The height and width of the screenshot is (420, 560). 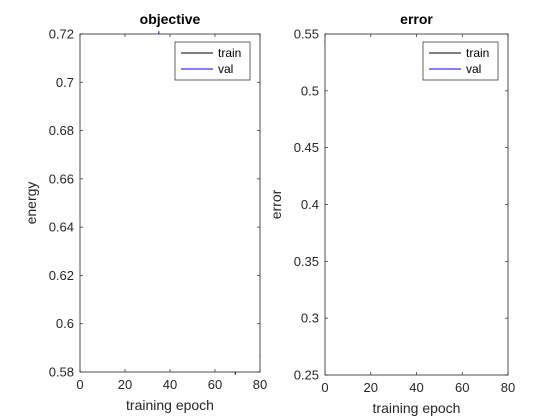 I want to click on chart-title: error, so click(x=416, y=19).